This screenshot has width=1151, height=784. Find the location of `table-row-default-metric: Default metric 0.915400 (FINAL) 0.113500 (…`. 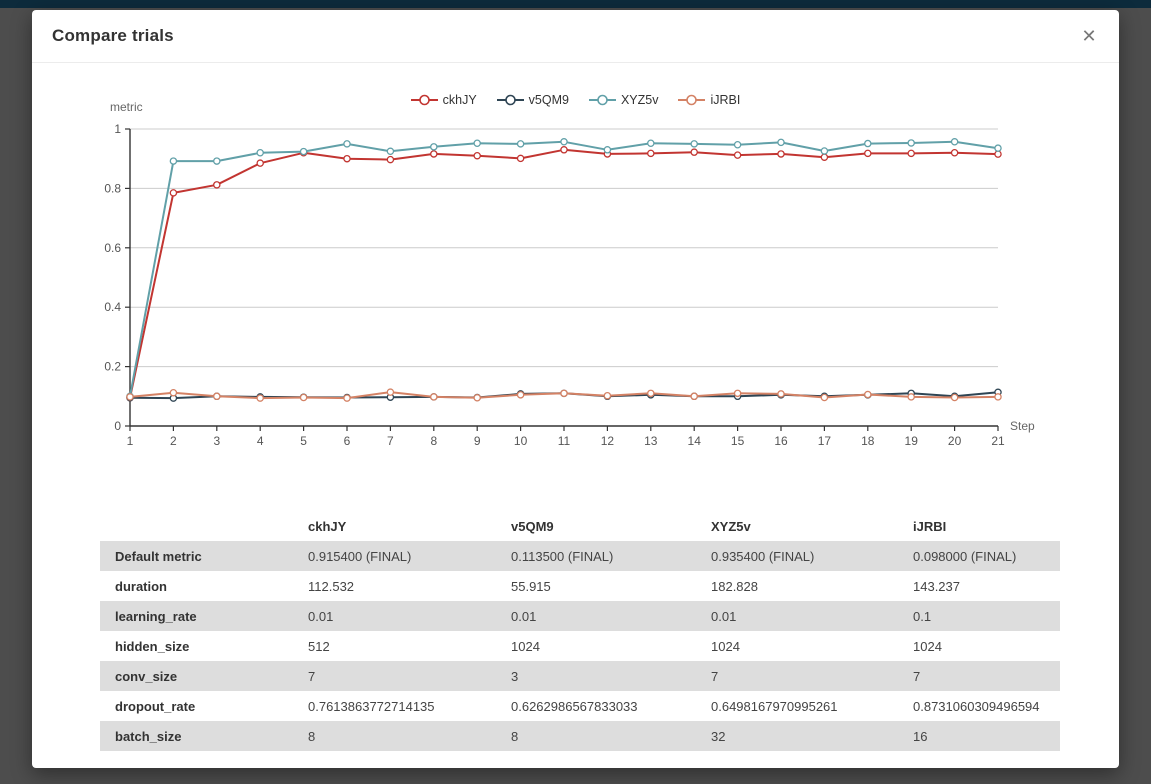

table-row-default-metric: Default metric 0.915400 (FINAL) 0.113500 (… is located at coordinates (580, 556).